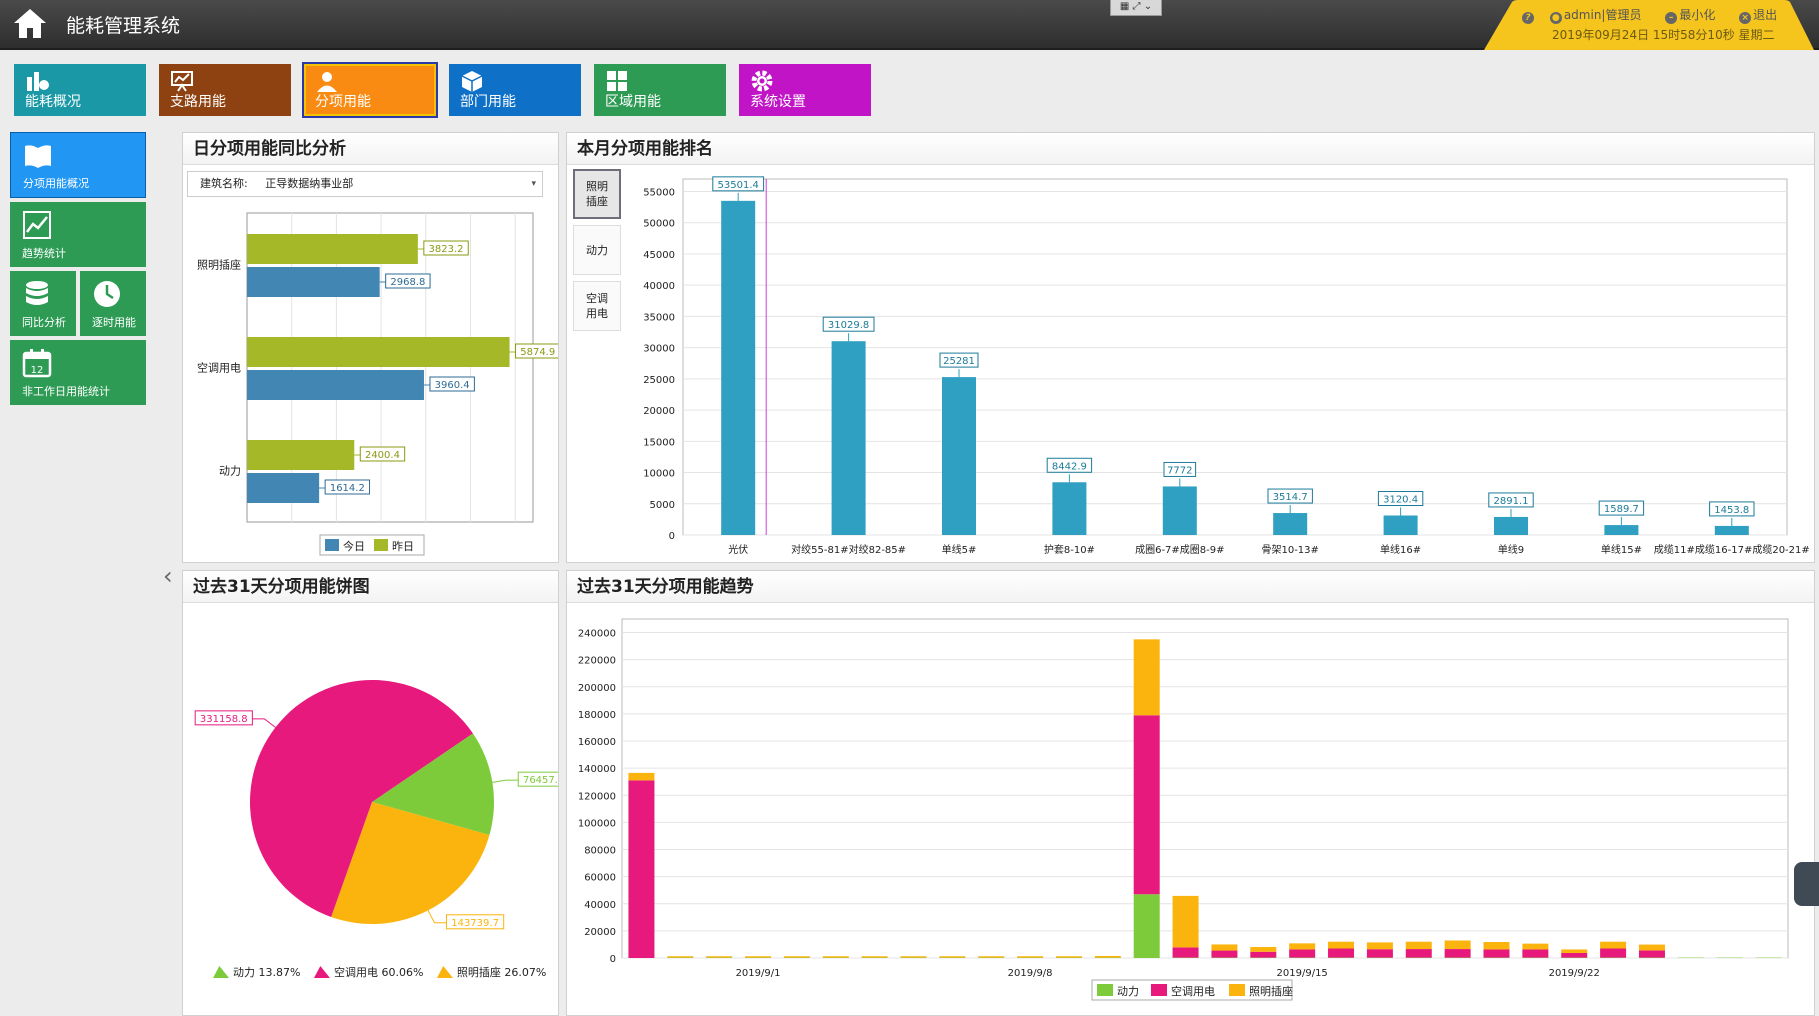 The image size is (1819, 1016). Describe the element at coordinates (597, 250) in the screenshot. I see `tab-power: 动力` at that location.